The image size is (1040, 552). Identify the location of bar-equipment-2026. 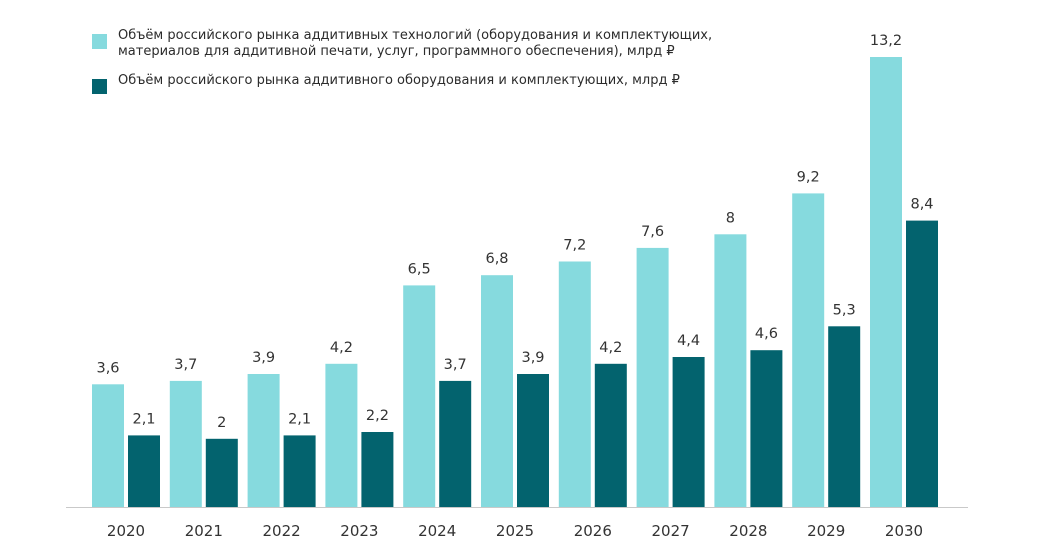
(610, 435).